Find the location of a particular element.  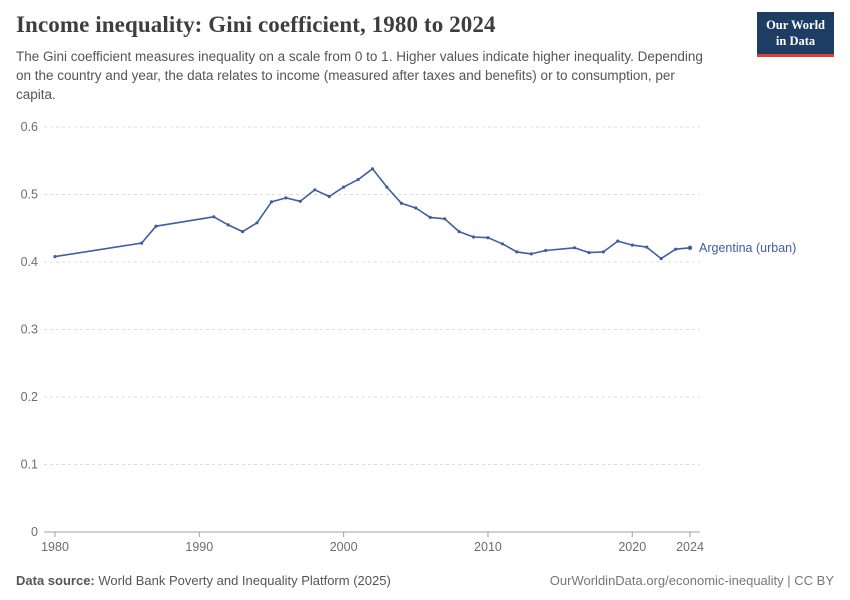

y-axis-tick-label: 0.2 is located at coordinates (29, 397).